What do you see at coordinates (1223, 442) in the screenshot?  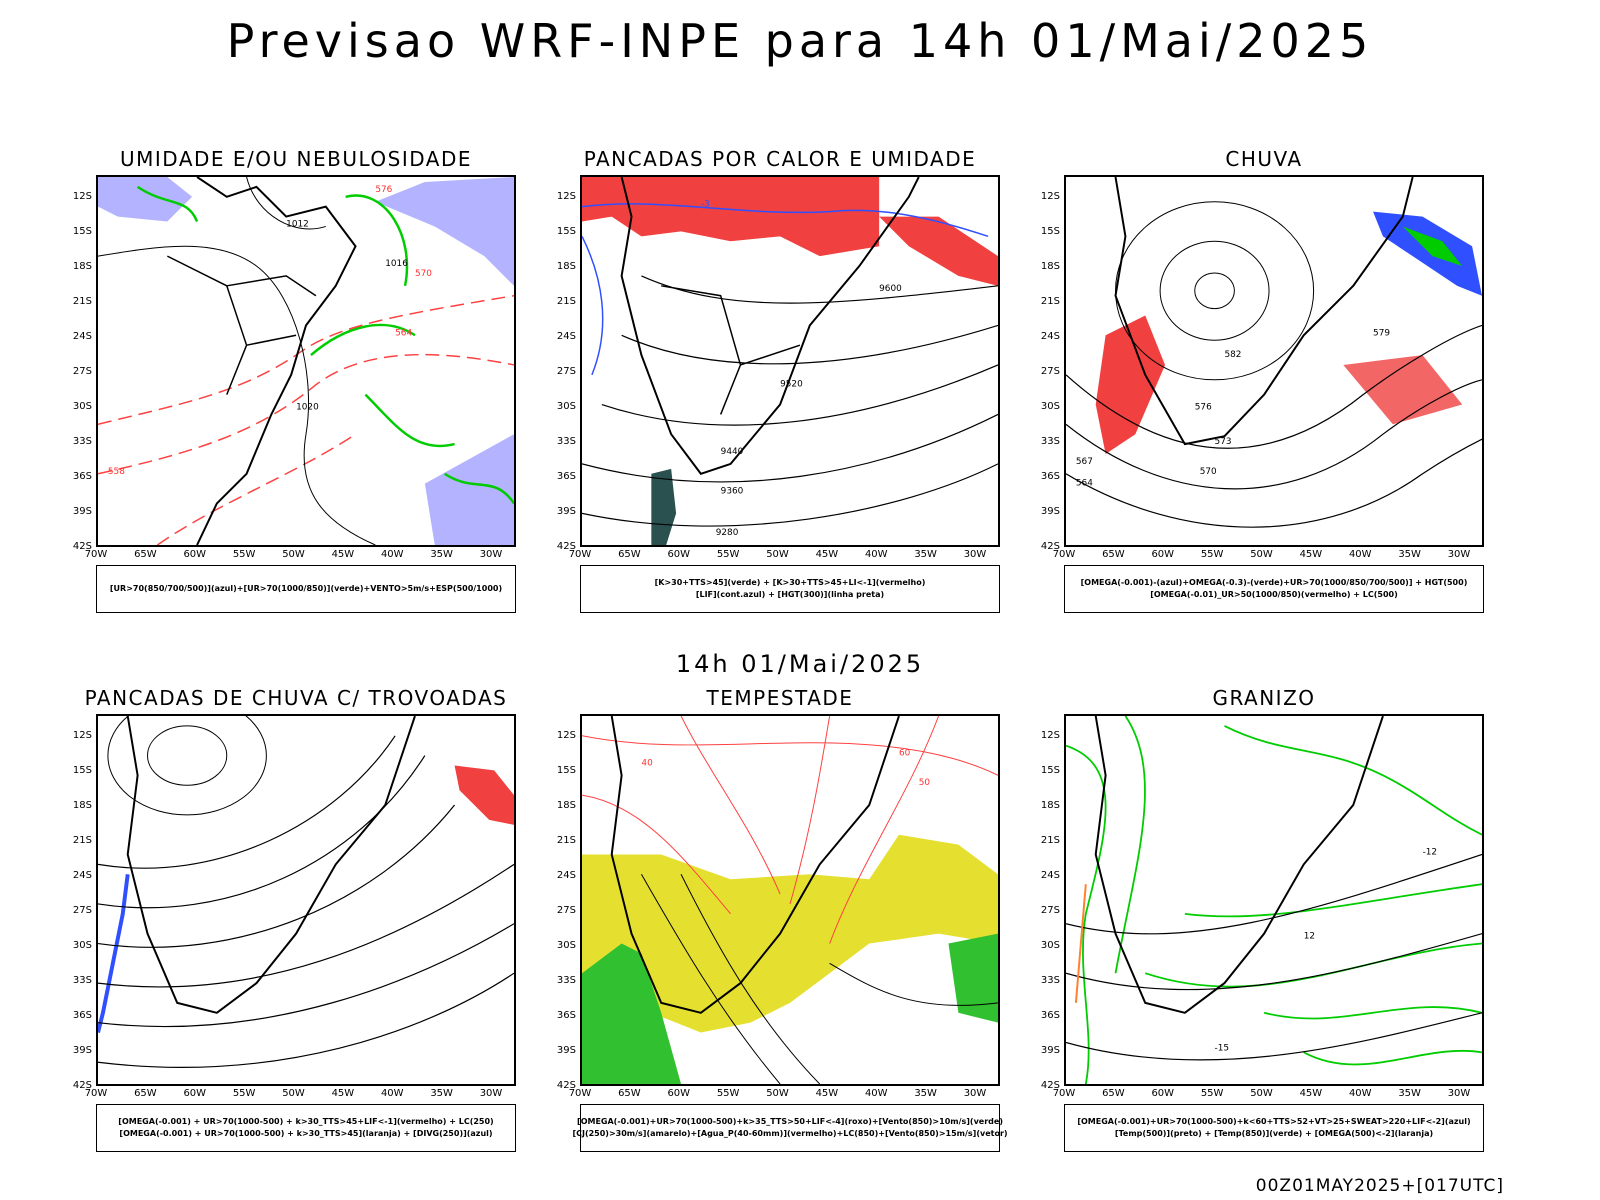 I see `contour-label: 573` at bounding box center [1223, 442].